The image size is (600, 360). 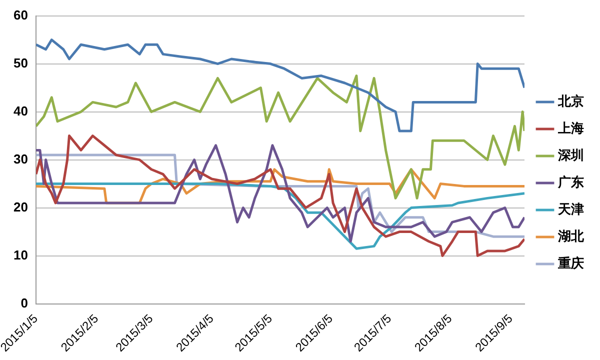 I want to click on y-tick-label: 50, so click(x=21, y=62).